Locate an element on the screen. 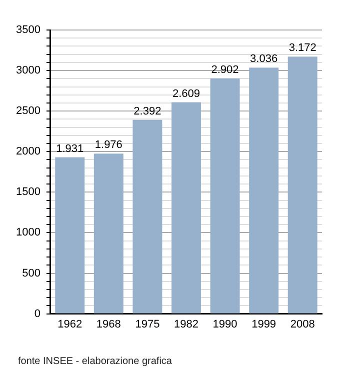 This screenshot has width=350, height=373. y-tick-label: 0 is located at coordinates (37, 314).